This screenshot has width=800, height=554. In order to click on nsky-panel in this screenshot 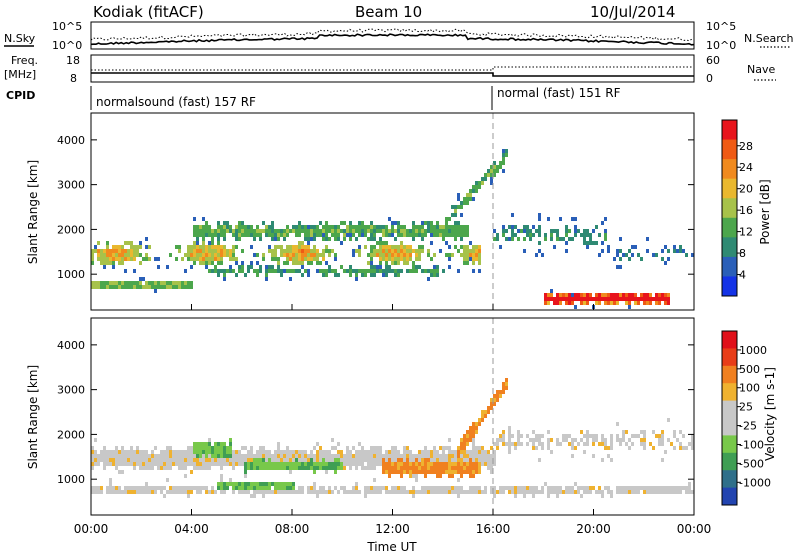, I will do `click(392, 35)`.